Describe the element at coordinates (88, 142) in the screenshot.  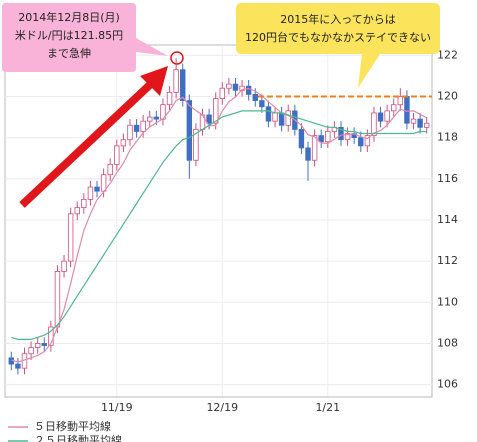
I see `arrow-shaft` at that location.